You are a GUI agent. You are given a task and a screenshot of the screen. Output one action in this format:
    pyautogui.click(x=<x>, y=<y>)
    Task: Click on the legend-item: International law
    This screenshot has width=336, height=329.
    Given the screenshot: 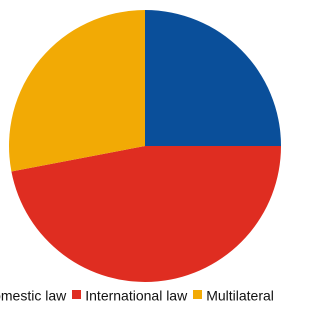 What is the action you would take?
    pyautogui.click(x=129, y=294)
    